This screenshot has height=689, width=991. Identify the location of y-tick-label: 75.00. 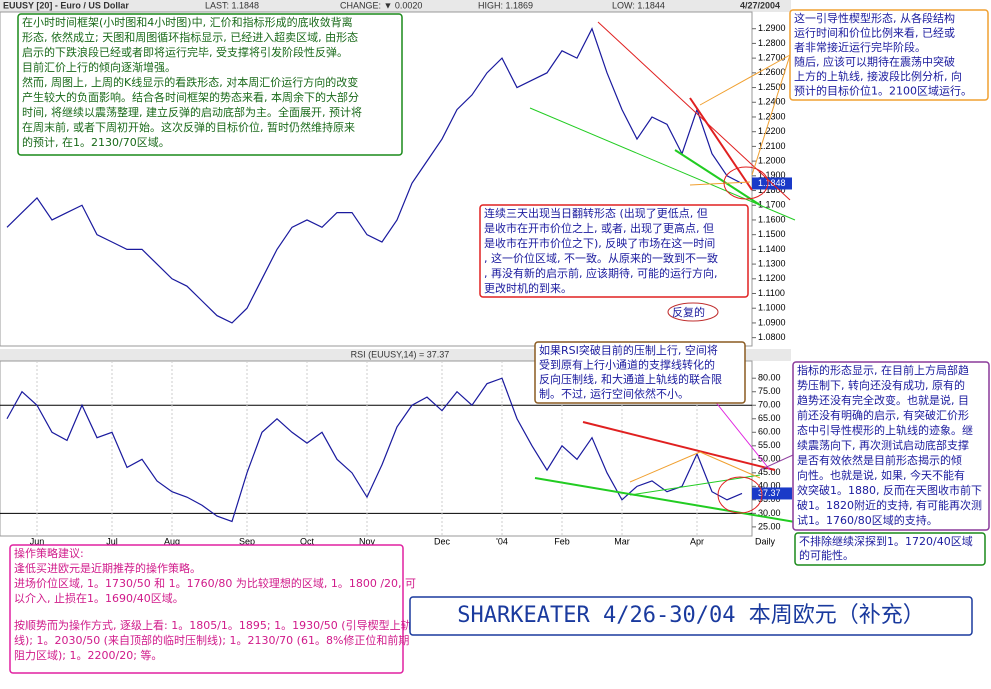
(769, 391).